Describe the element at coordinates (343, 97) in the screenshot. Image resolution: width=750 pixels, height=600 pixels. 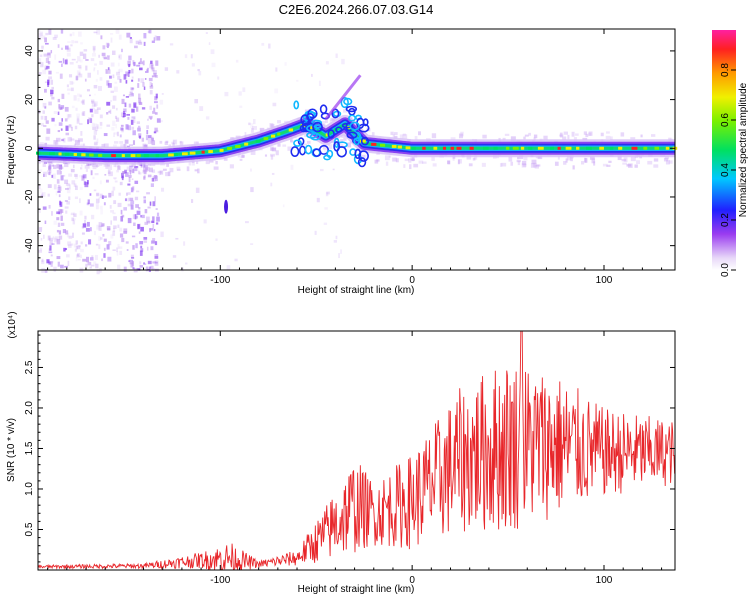
I see `spectrogram-streak` at that location.